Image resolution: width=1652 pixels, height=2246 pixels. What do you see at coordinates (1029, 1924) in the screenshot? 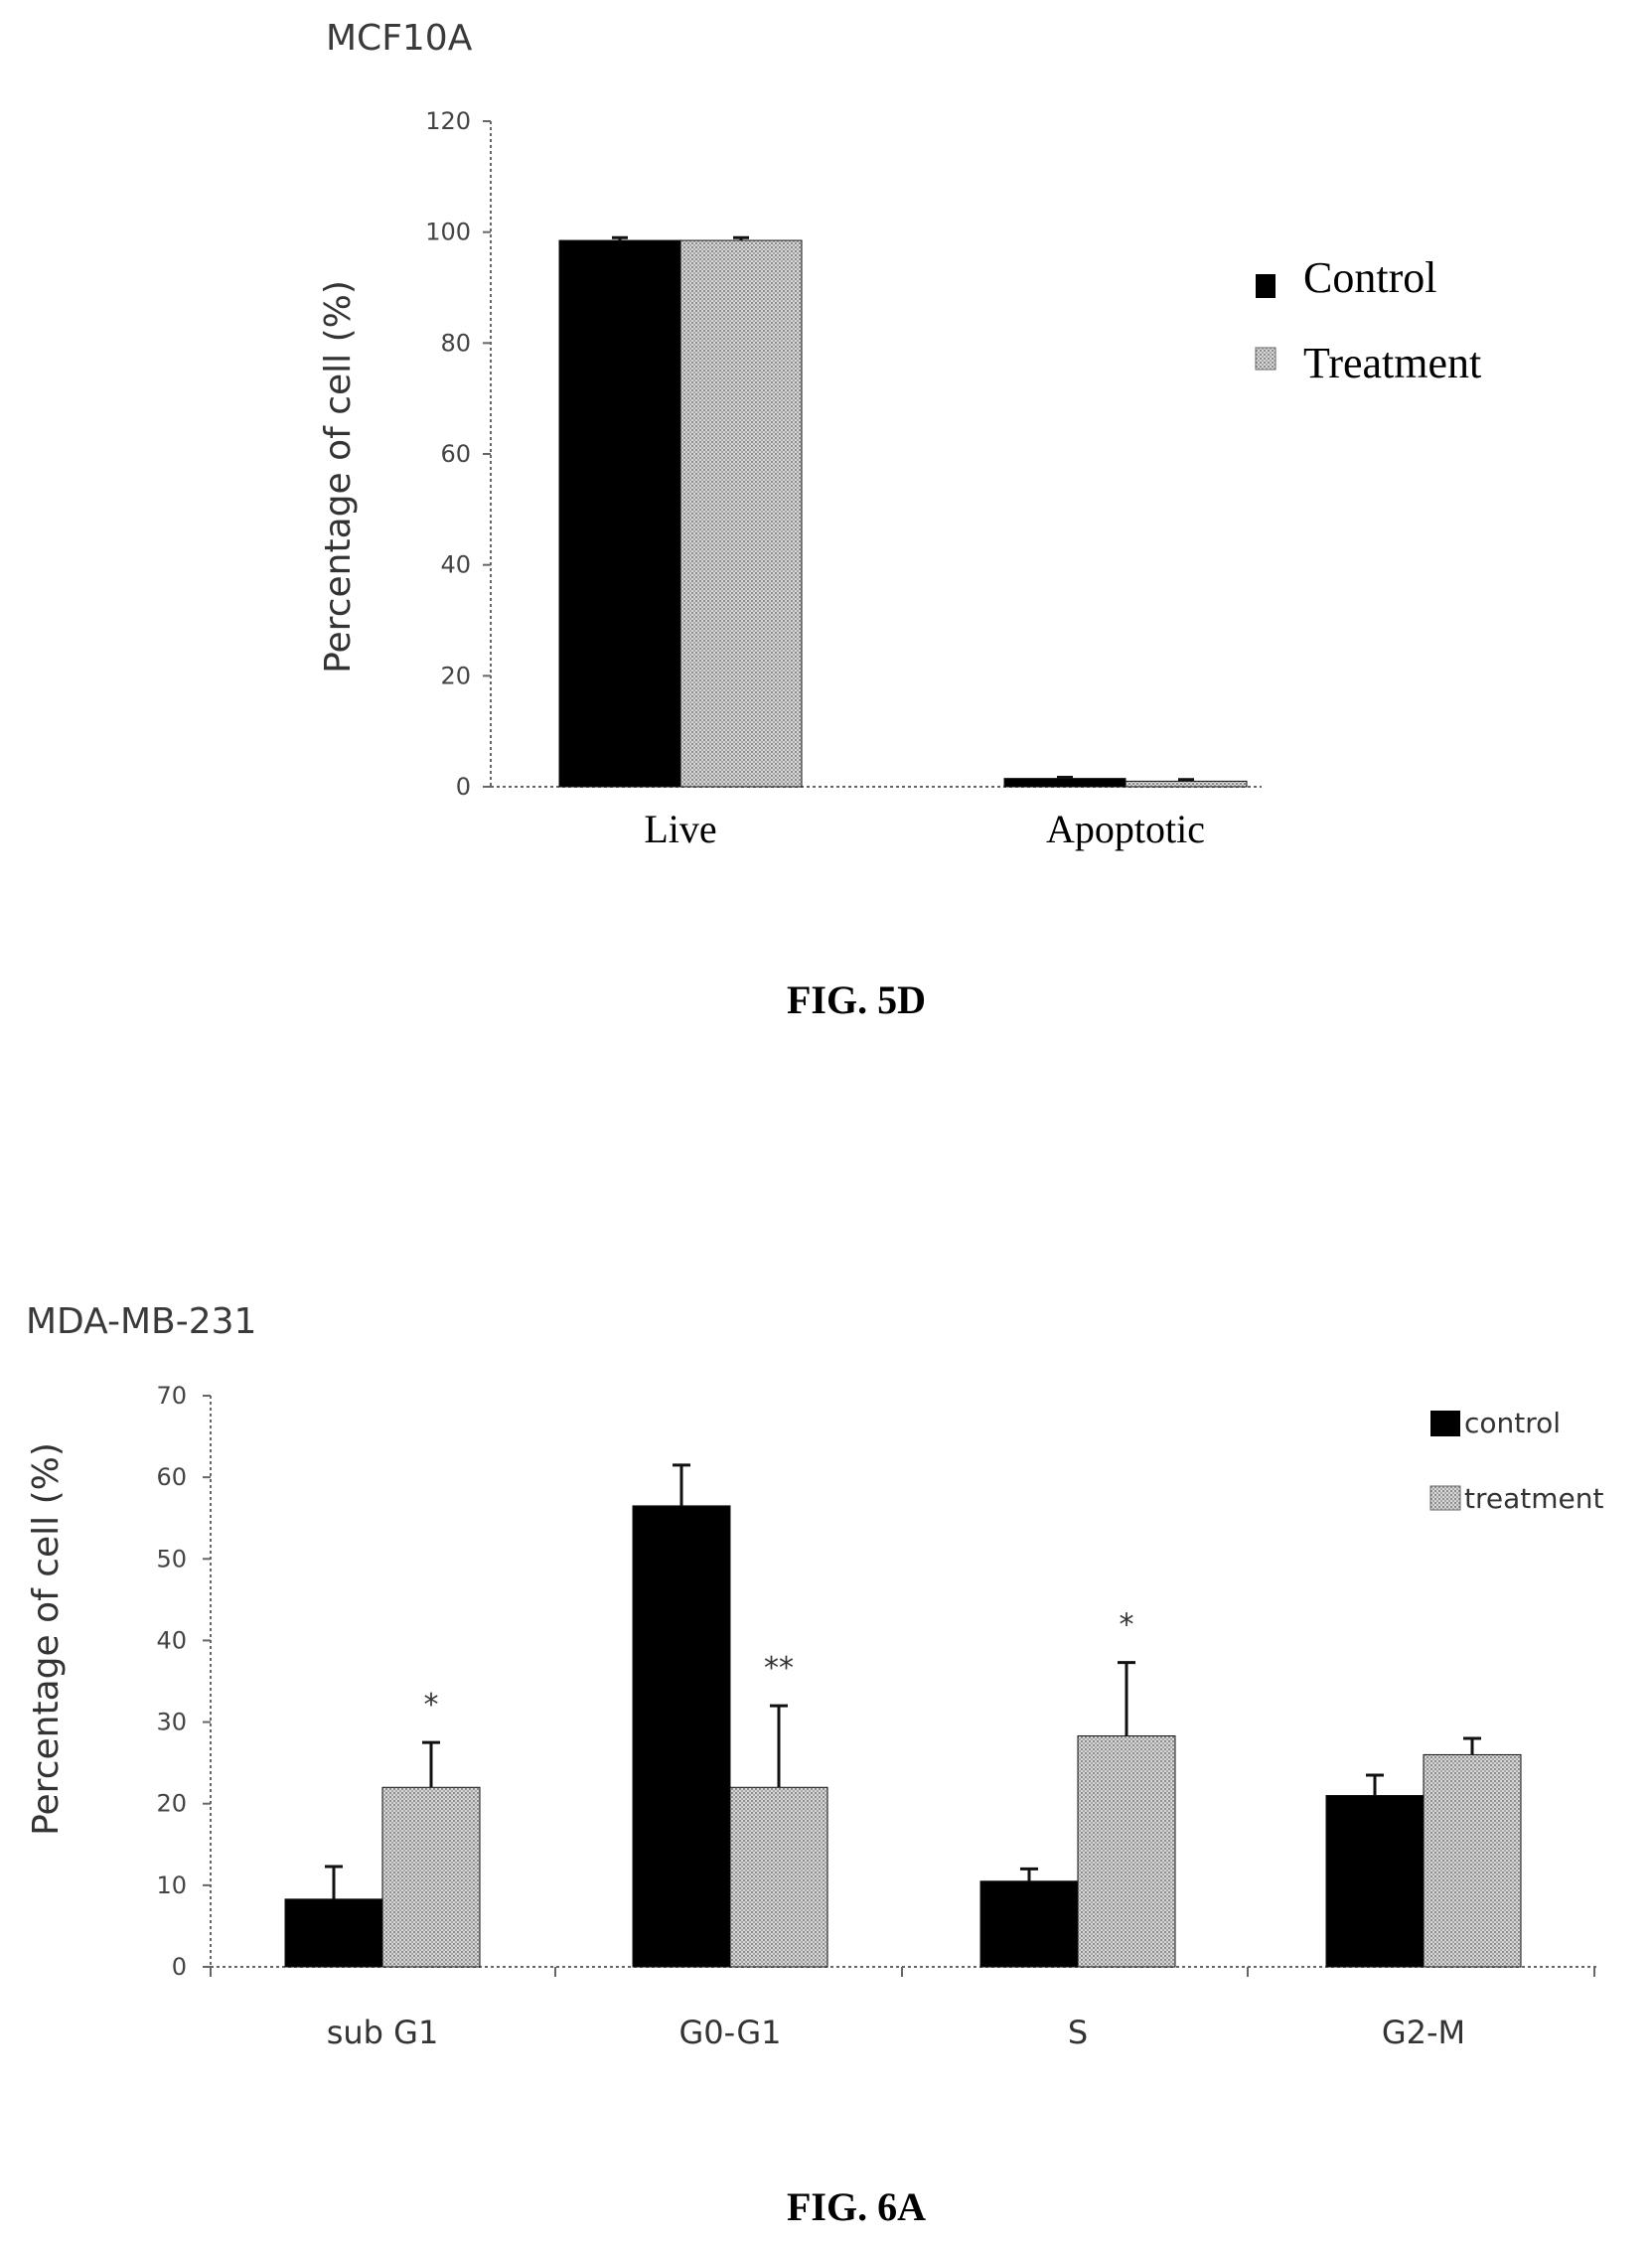
I see `bar-control-s` at bounding box center [1029, 1924].